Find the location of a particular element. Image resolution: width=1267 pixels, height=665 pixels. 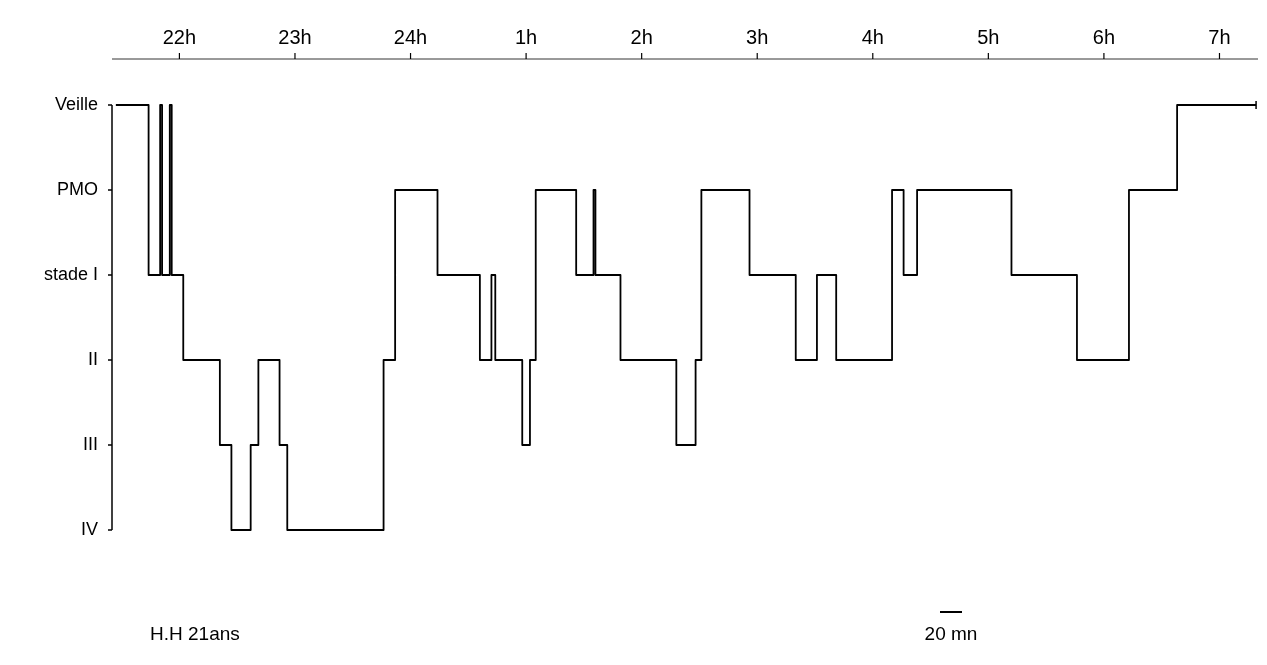

x-tick-label: 23h is located at coordinates (295, 37).